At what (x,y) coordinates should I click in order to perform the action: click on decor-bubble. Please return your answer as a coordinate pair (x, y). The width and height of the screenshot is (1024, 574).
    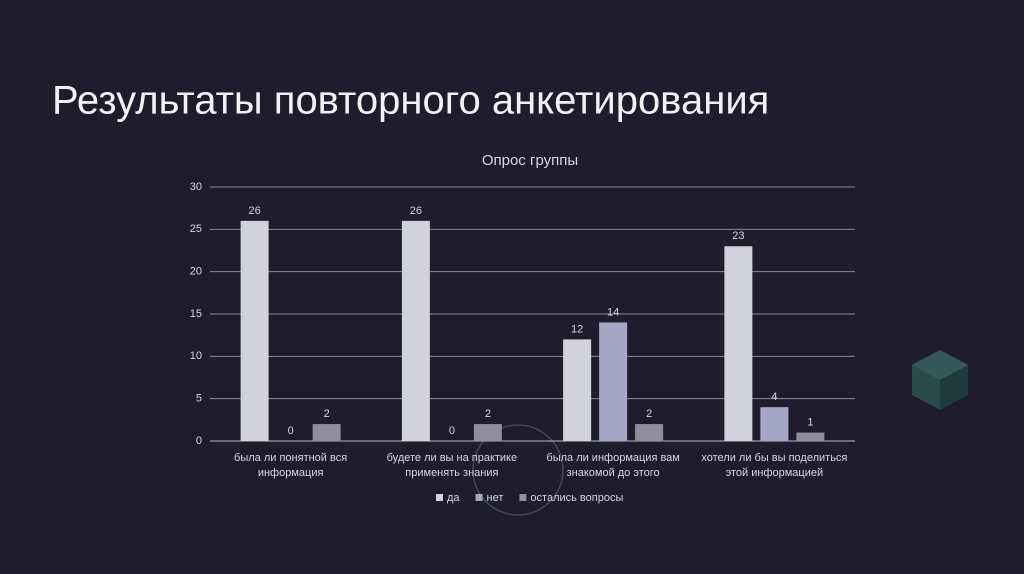
    Looking at the image, I should click on (518, 470).